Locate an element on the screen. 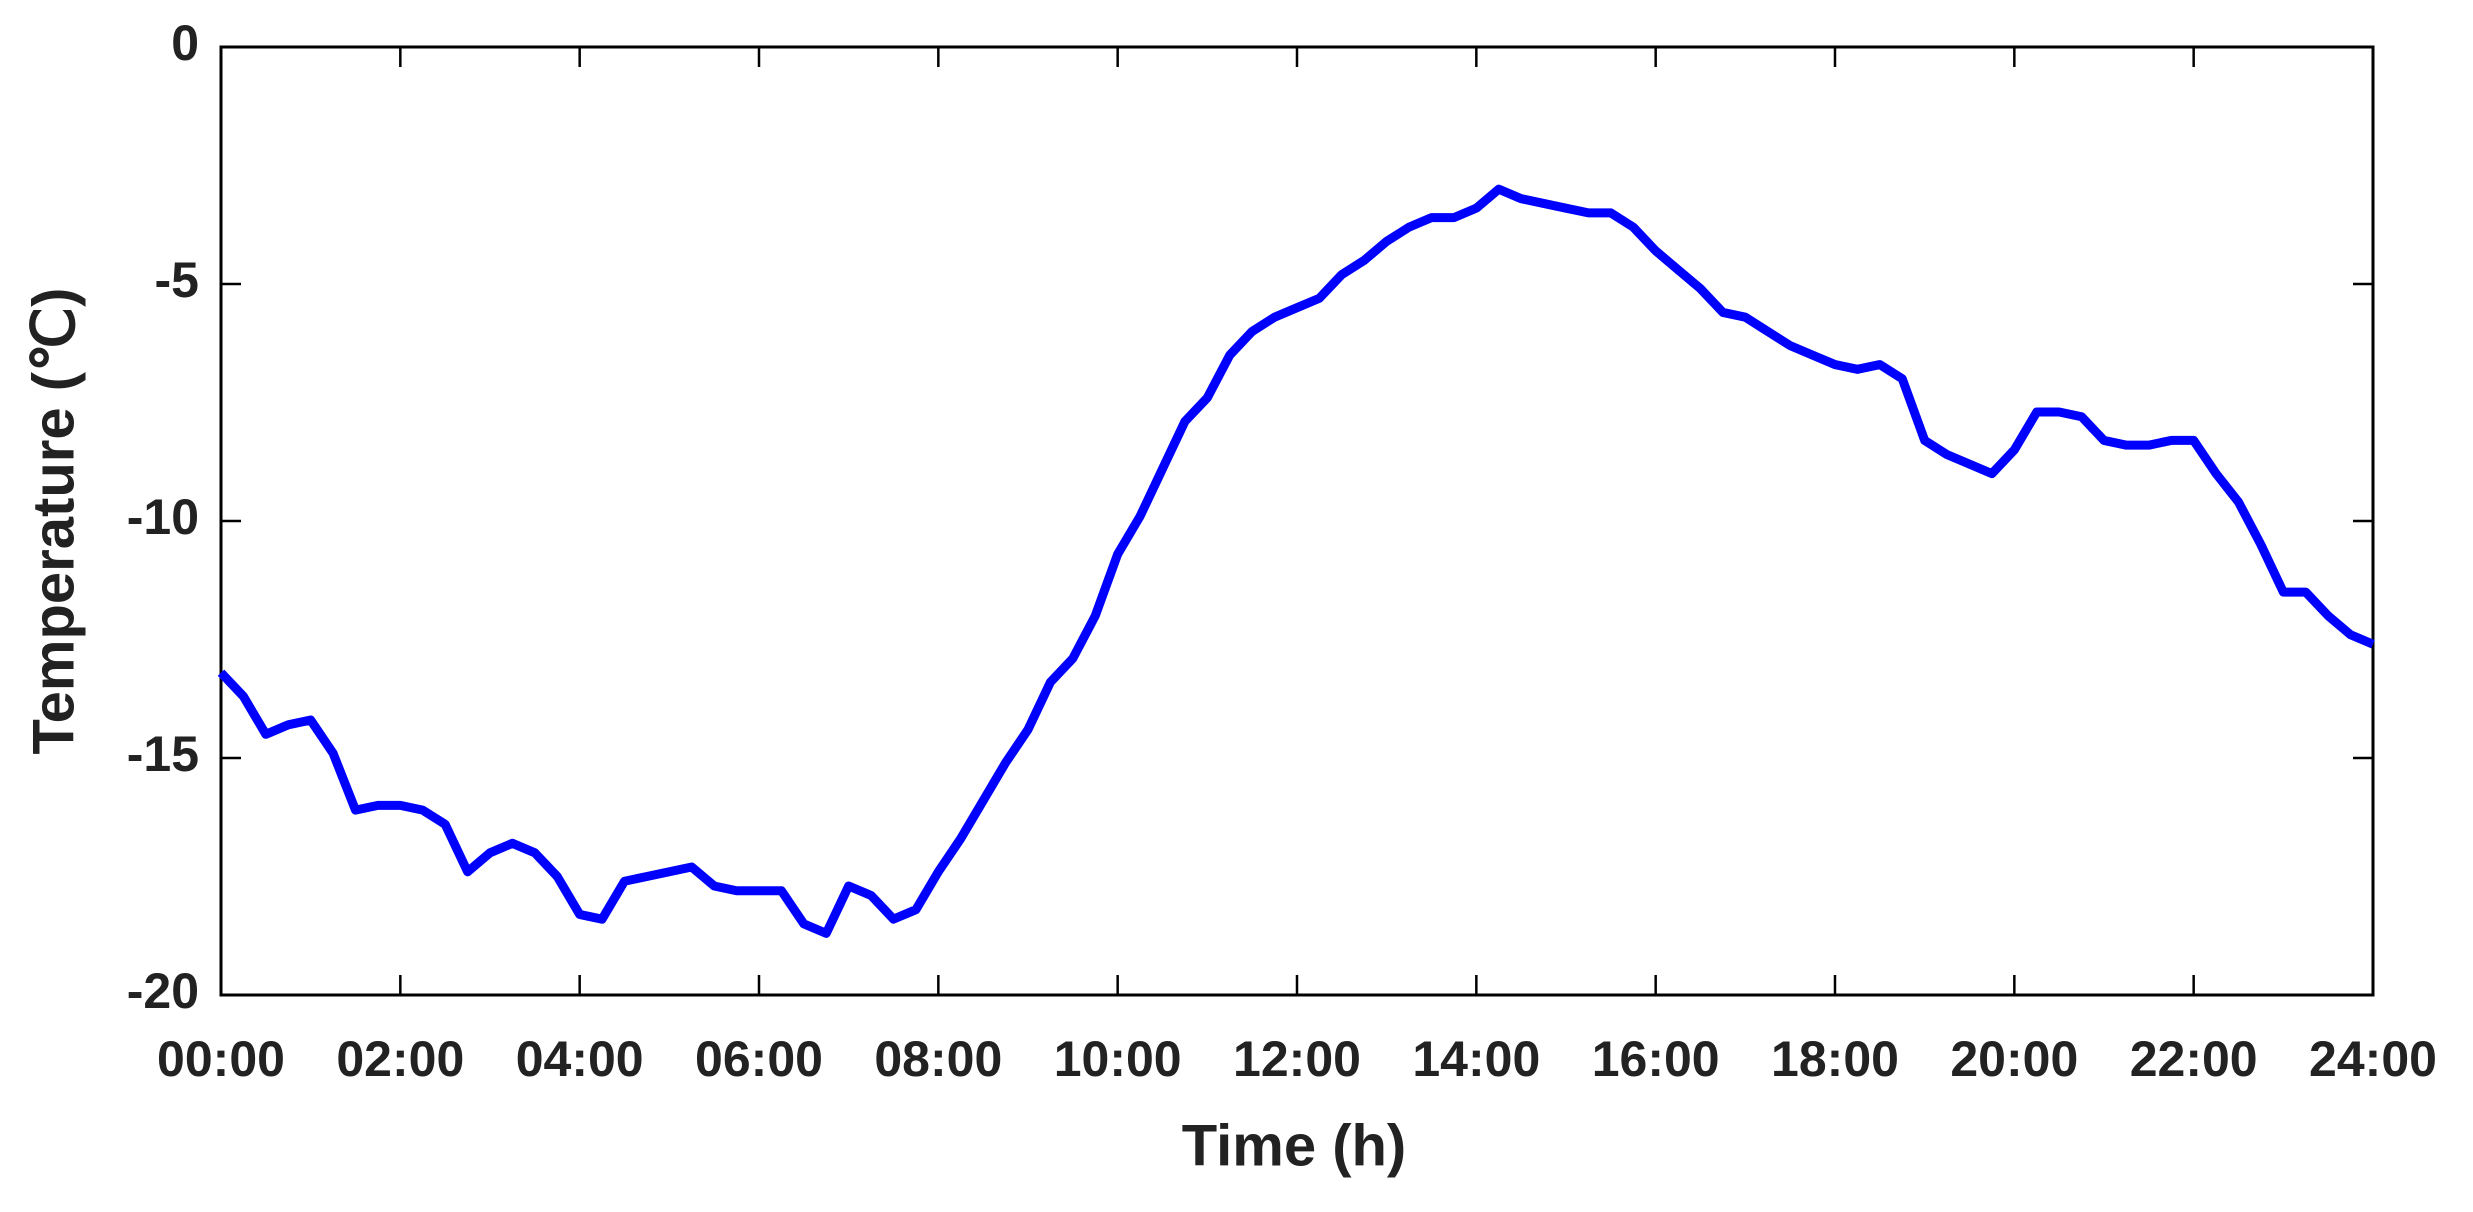 Image resolution: width=2473 pixels, height=1212 pixels. x-tick-label: 12:00 is located at coordinates (1297, 1059).